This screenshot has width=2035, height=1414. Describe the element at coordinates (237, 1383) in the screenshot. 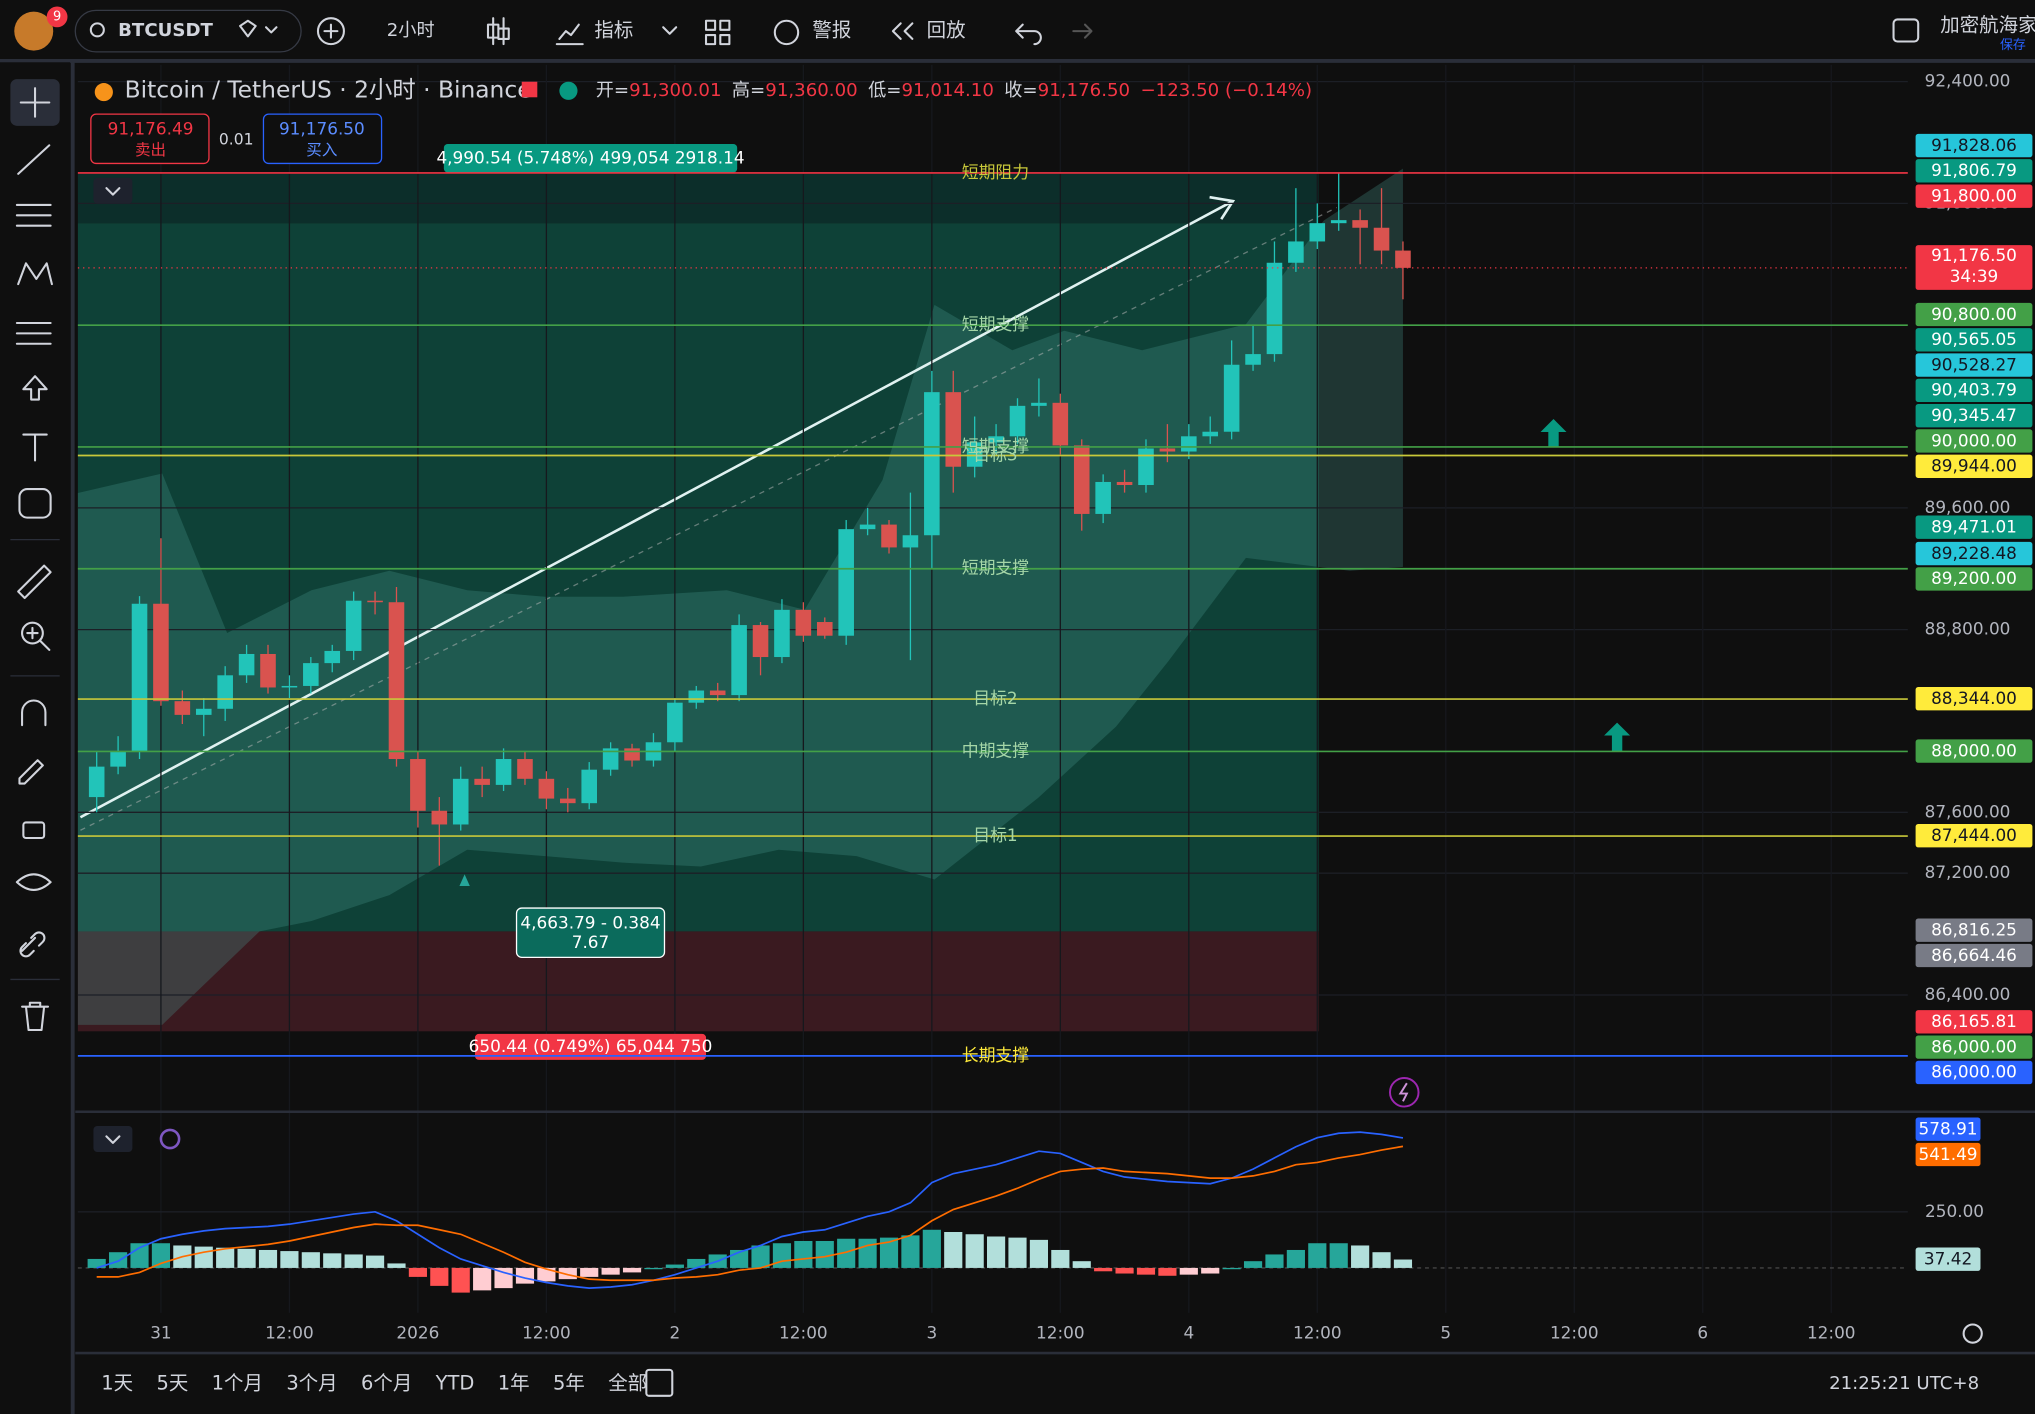

I see `range-button: 1个月` at that location.